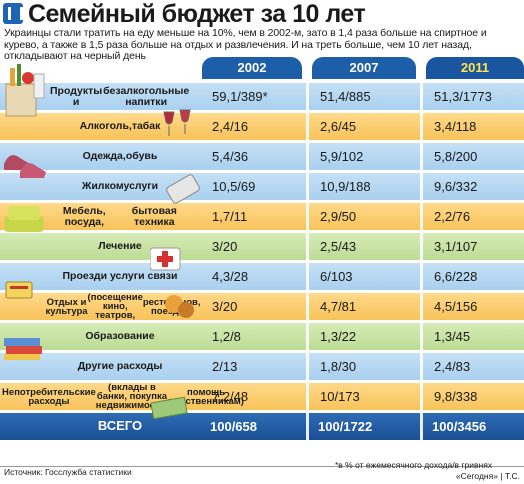 Image resolution: width=524 pixels, height=484 pixels. What do you see at coordinates (120, 336) in the screenshot?
I see `category-label: Образование` at bounding box center [120, 336].